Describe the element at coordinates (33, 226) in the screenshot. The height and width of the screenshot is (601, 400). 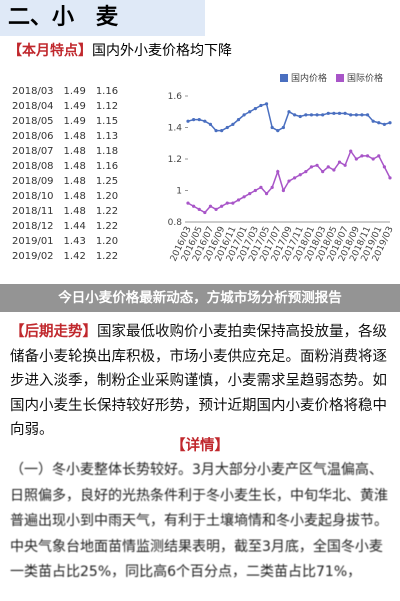
I see `table-cell: 2018/12` at that location.